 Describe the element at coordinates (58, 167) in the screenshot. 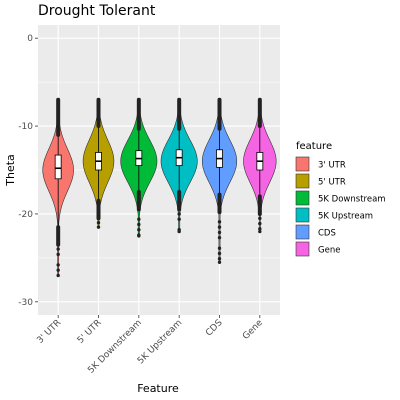

I see `box` at that location.